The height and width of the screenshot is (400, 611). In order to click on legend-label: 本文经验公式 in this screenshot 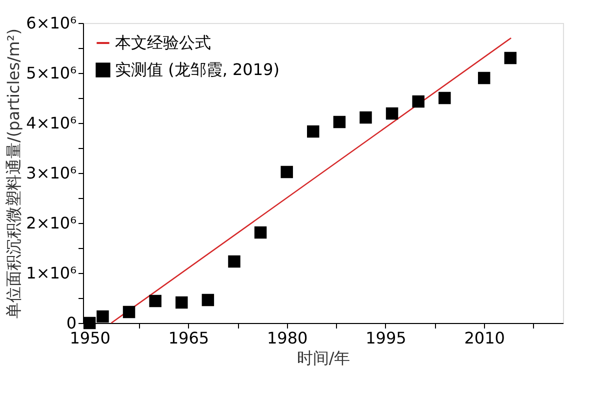, I will do `click(163, 42)`.